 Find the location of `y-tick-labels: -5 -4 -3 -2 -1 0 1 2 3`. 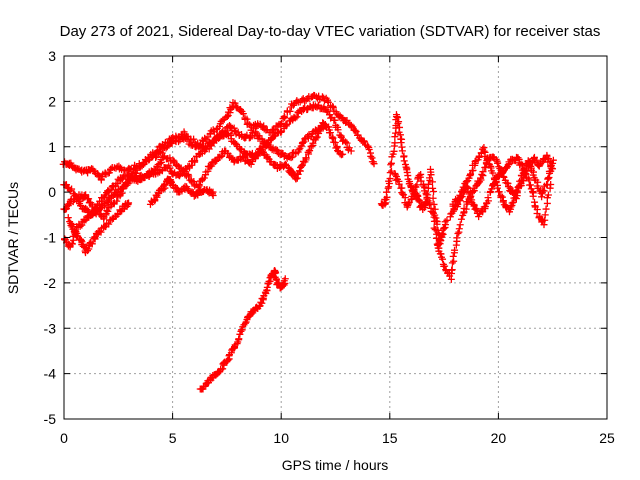

y-tick-labels: -5 -4 -3 -2 -1 0 1 2 3 is located at coordinates (50, 237).